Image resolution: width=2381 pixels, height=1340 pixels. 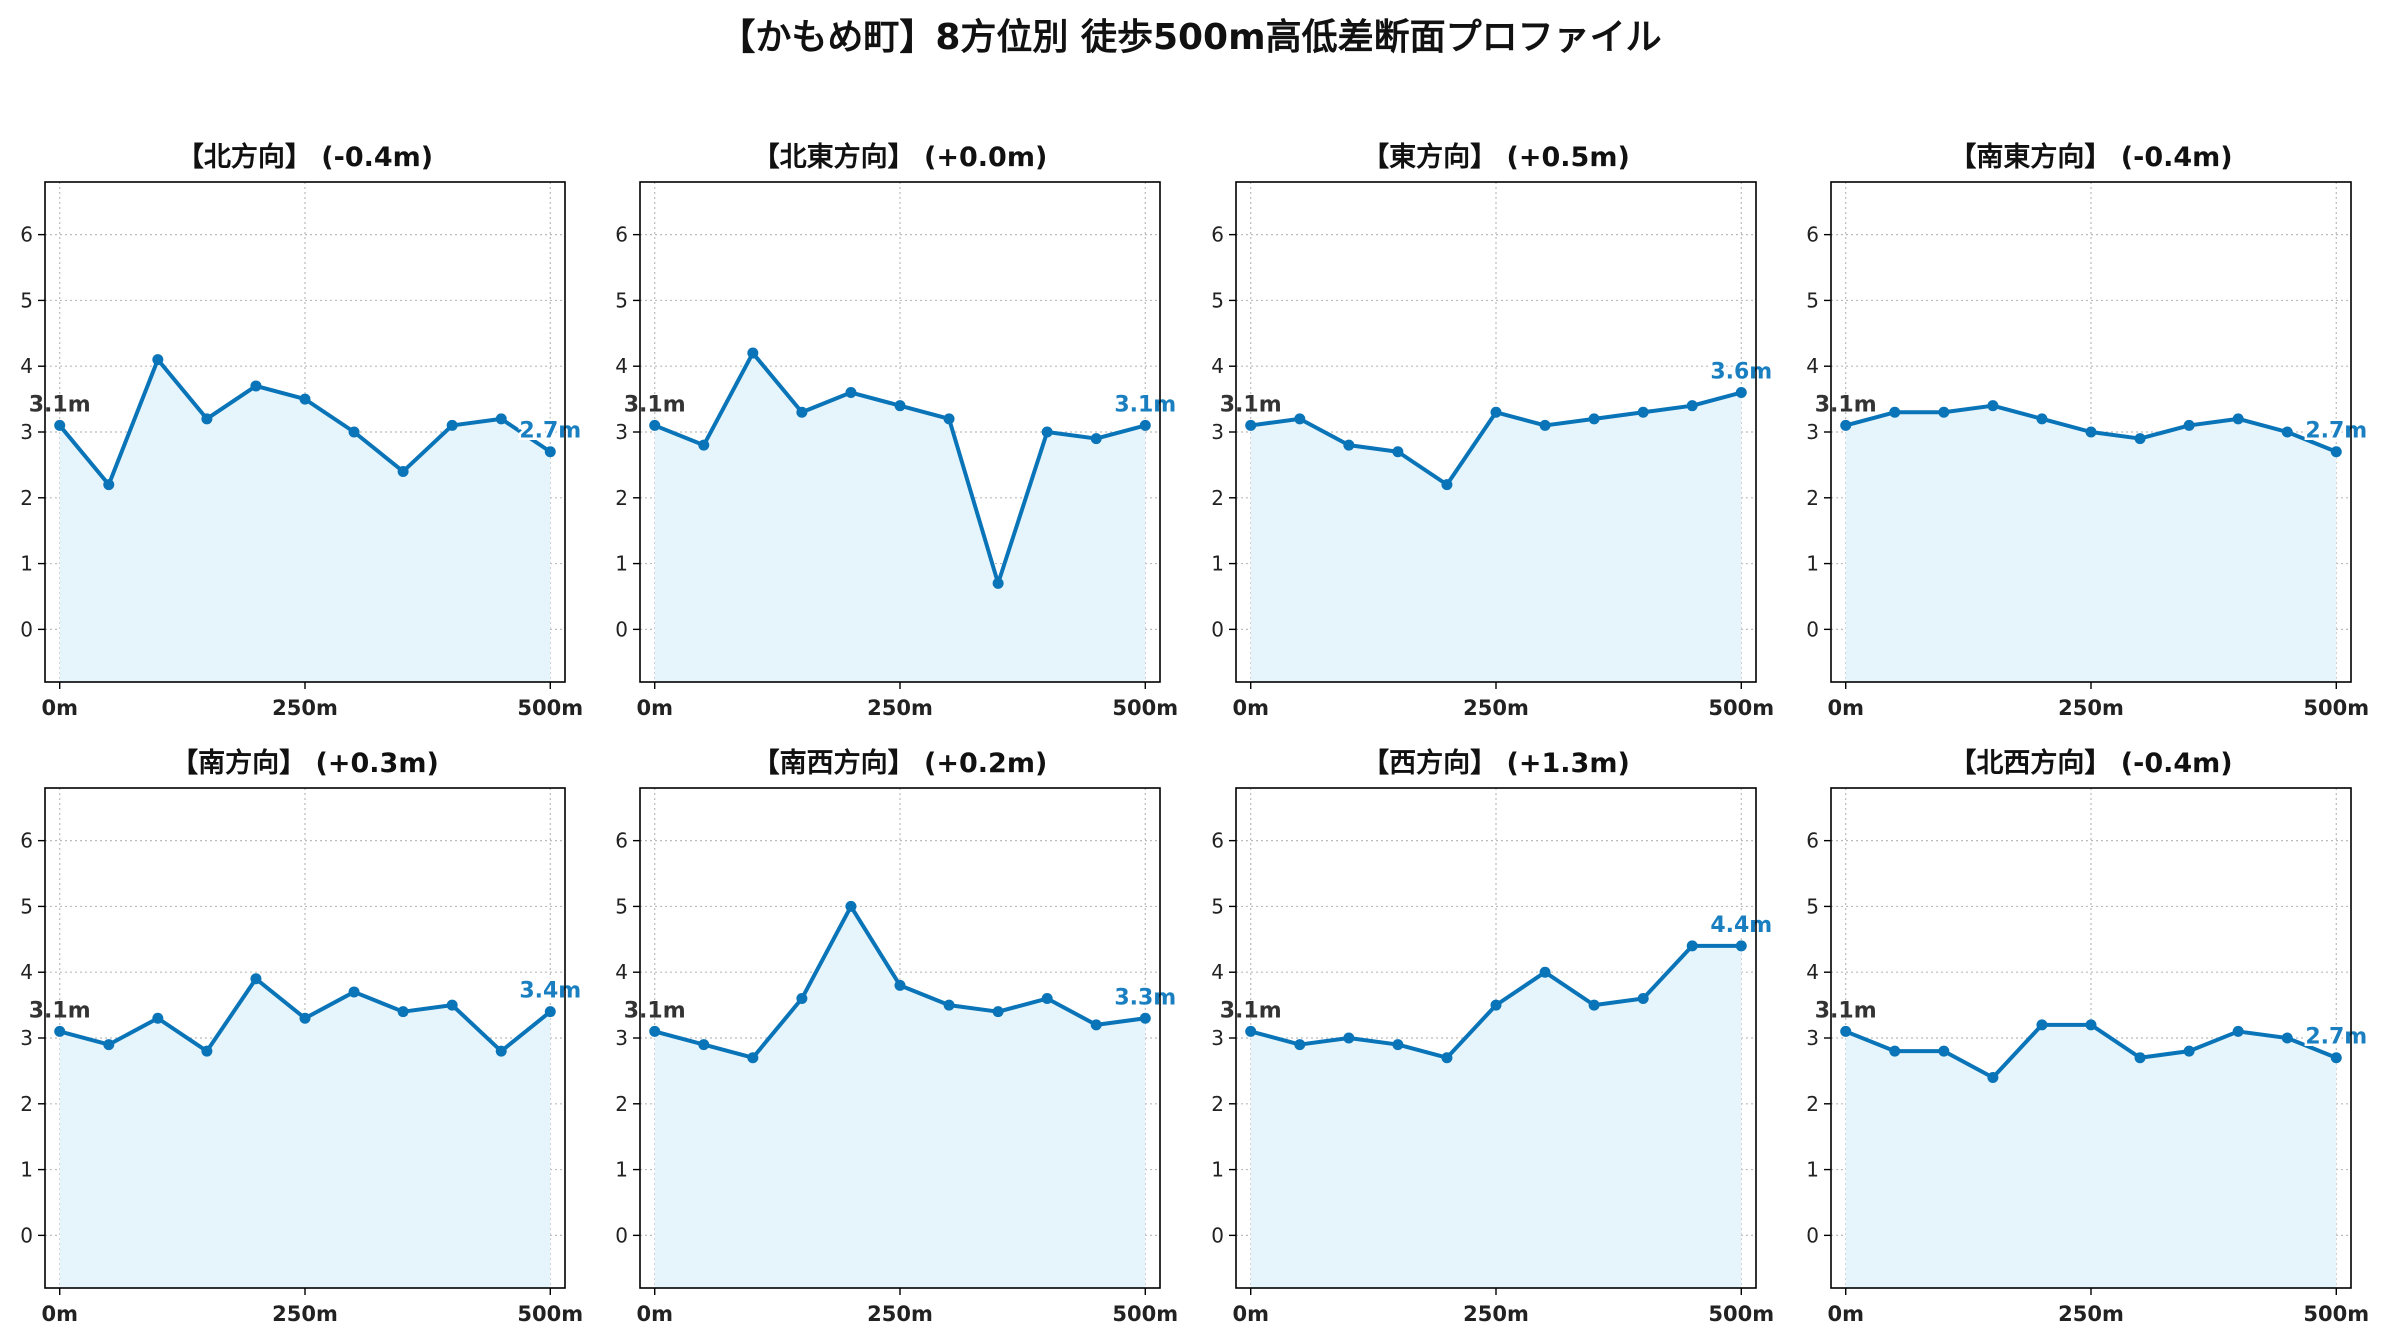 I want to click on panel-title: 【北東方向】 (+0.0m), so click(x=900, y=157).